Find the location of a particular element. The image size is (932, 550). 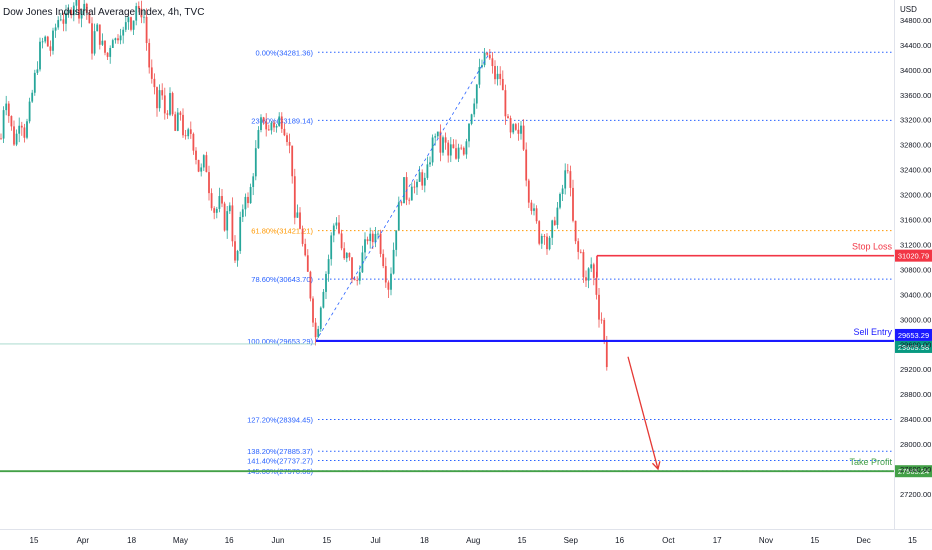

fib-level-label: 100.00%(29653.29) is located at coordinates (280, 341).